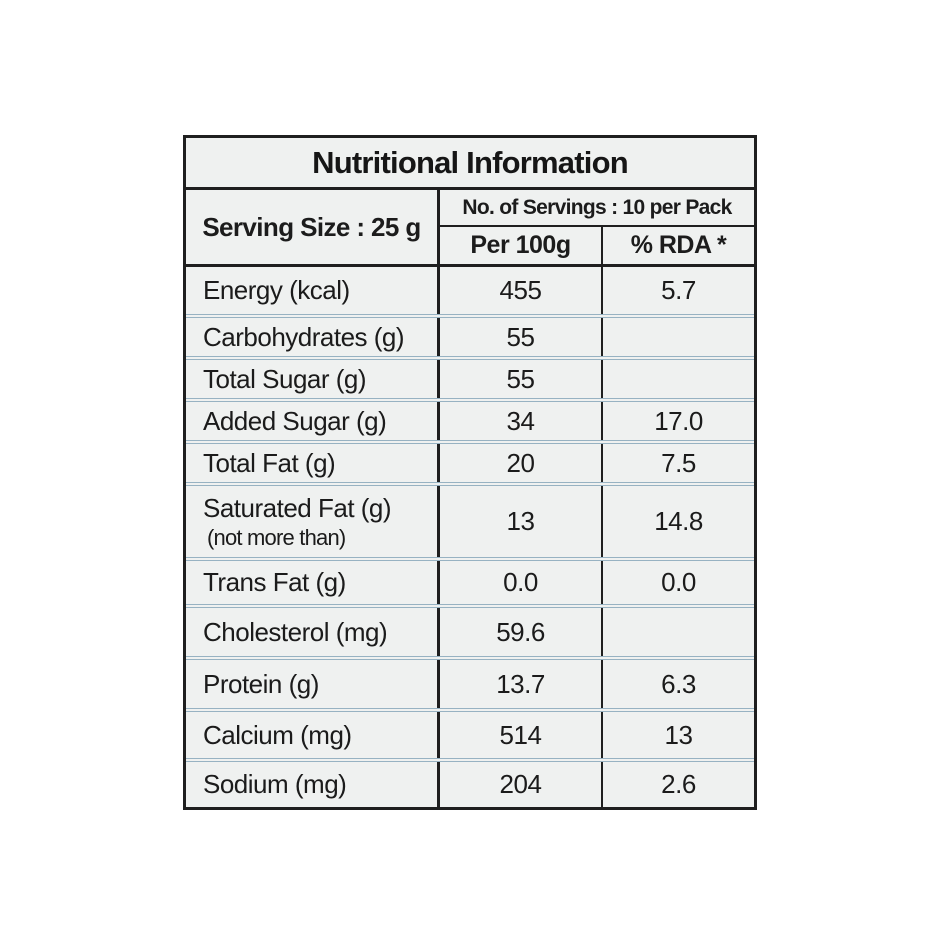  Describe the element at coordinates (521, 784) in the screenshot. I see `per-100g-value: 204` at that location.